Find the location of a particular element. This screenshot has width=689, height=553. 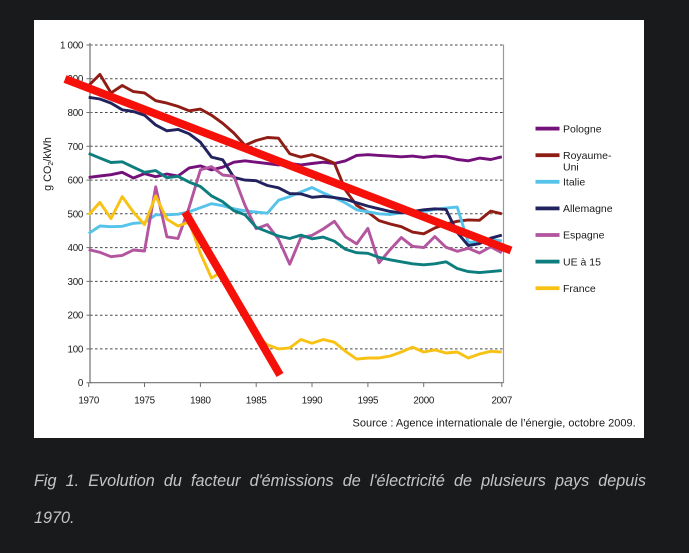

svg-text: 1970 is located at coordinates (88, 400).